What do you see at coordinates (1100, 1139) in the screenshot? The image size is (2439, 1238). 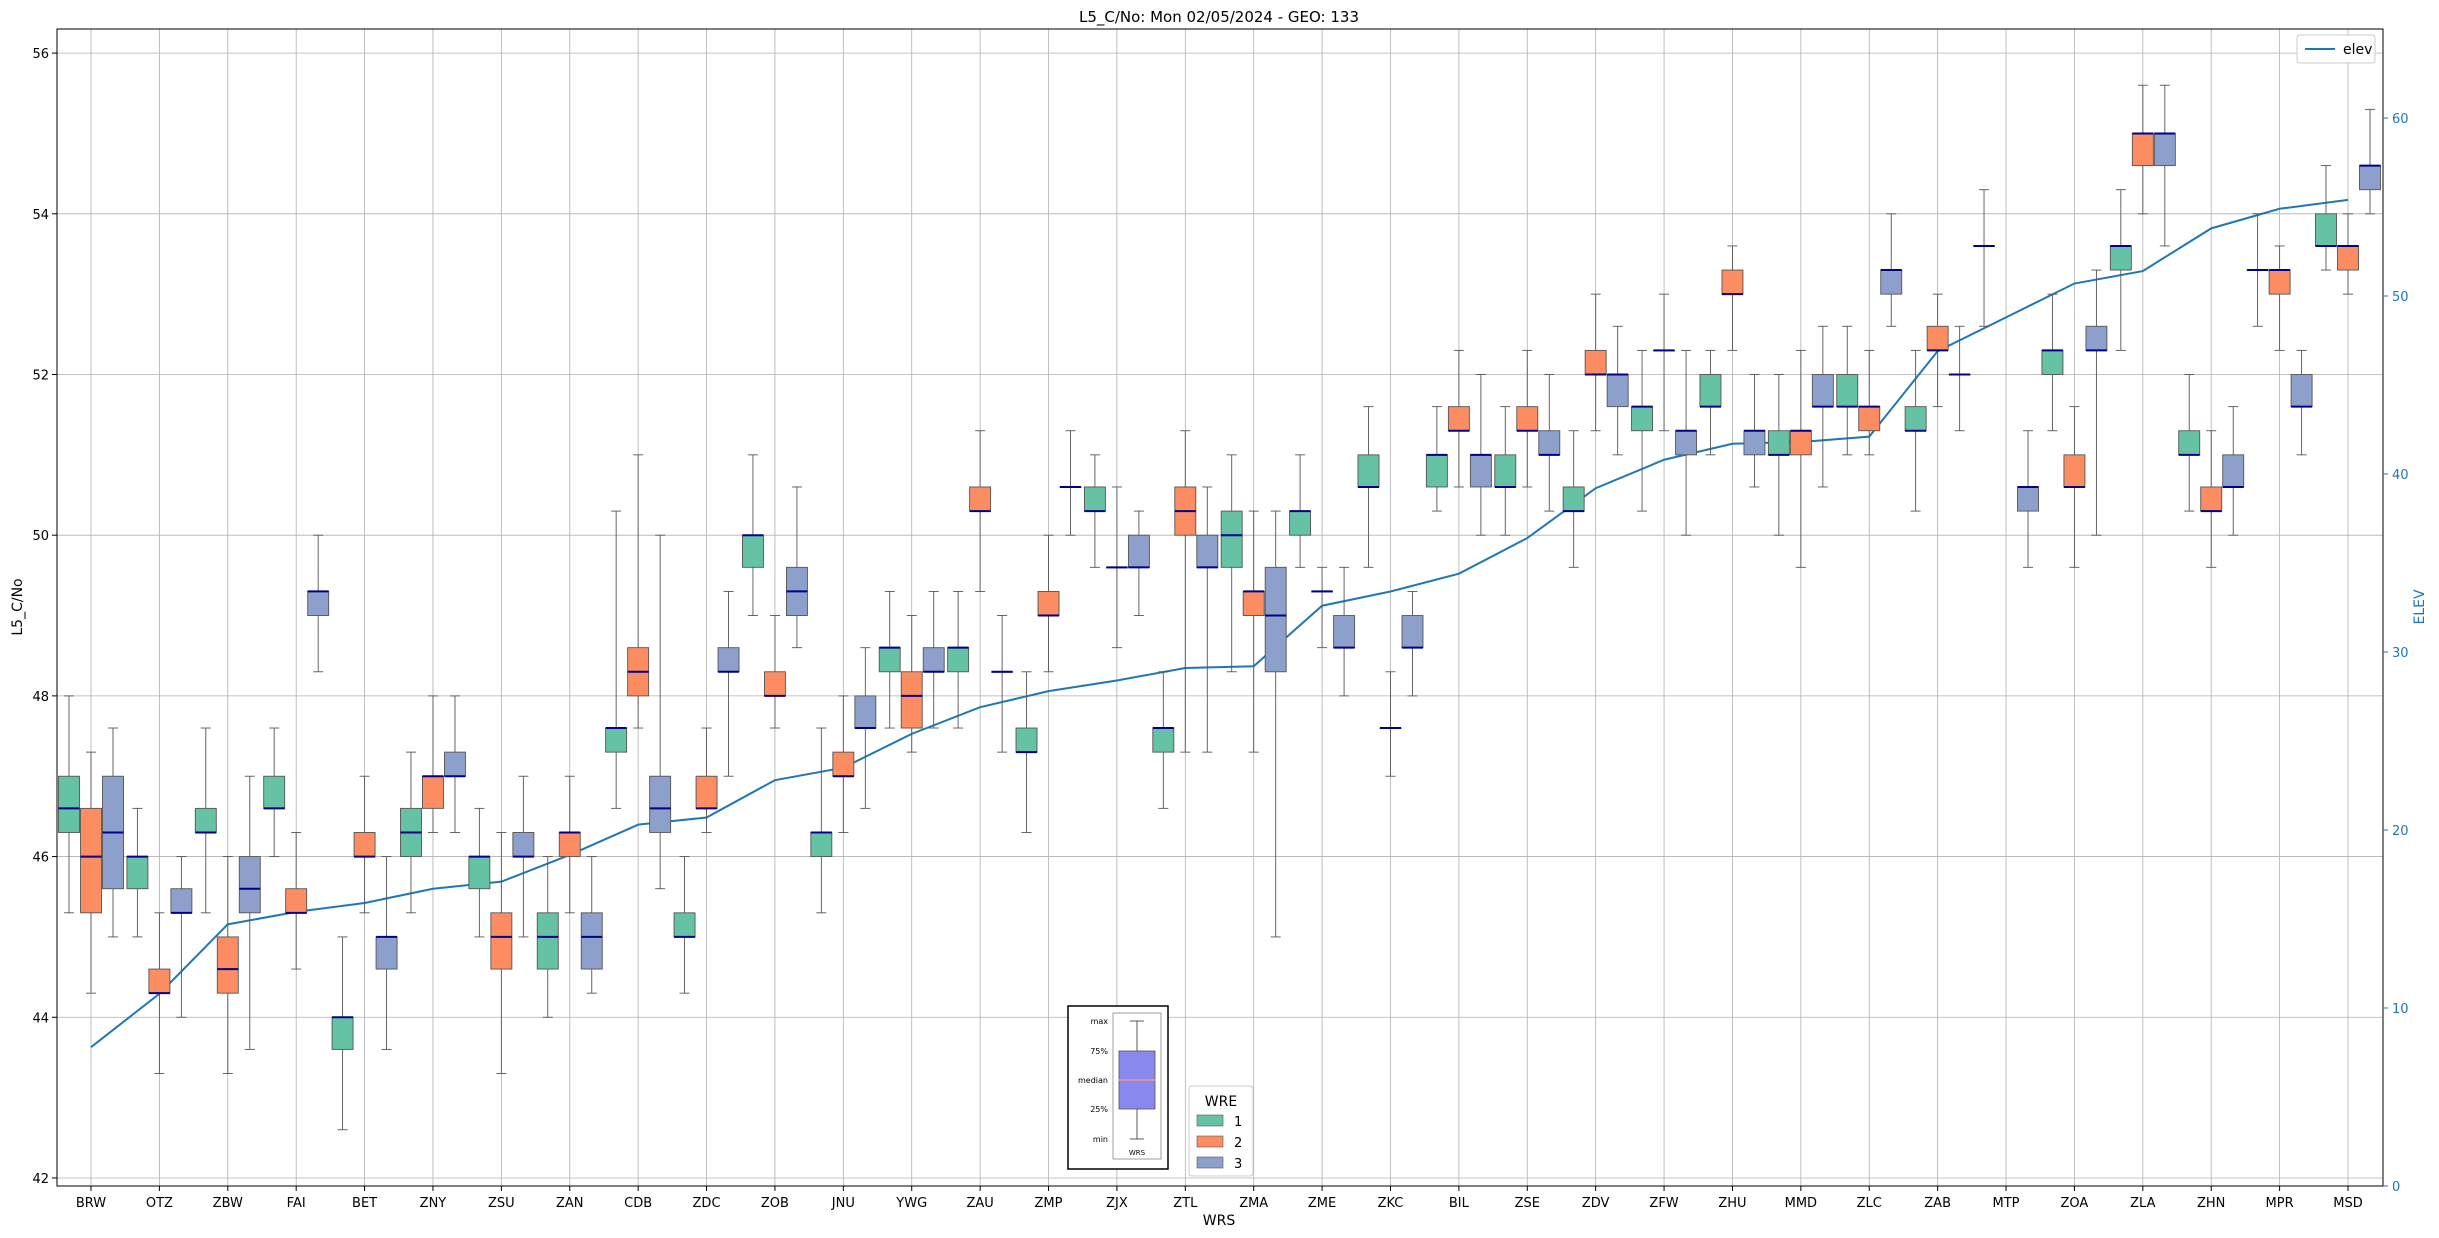 I see `key-label-min: min` at bounding box center [1100, 1139].